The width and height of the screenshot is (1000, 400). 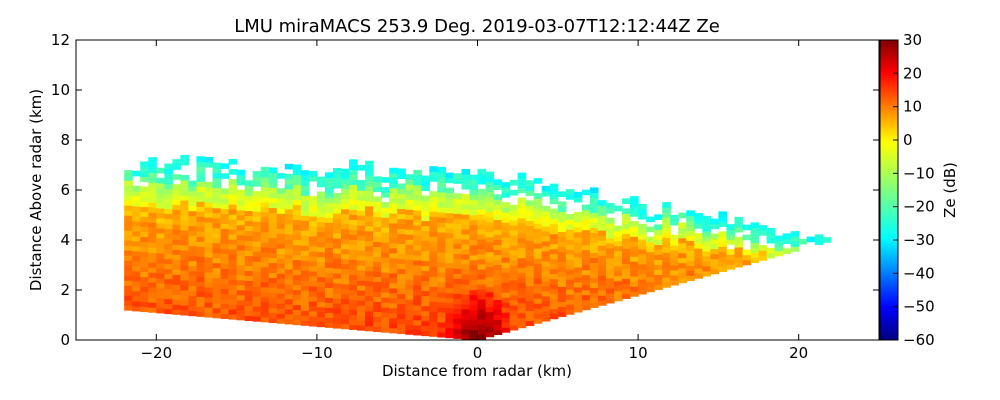 I want to click on colorbar-frame, so click(x=889, y=190).